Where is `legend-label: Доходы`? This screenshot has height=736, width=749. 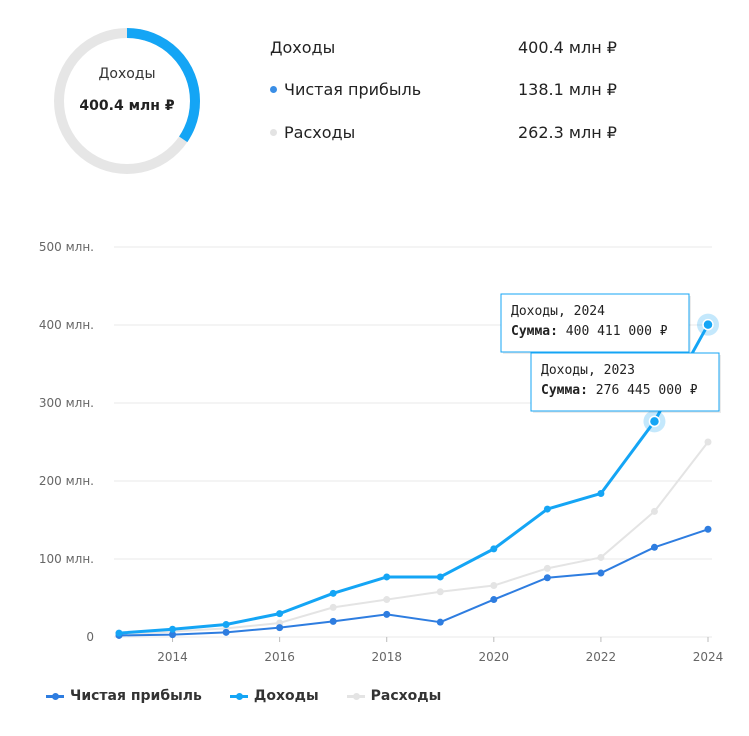 legend-label: Доходы is located at coordinates (286, 696).